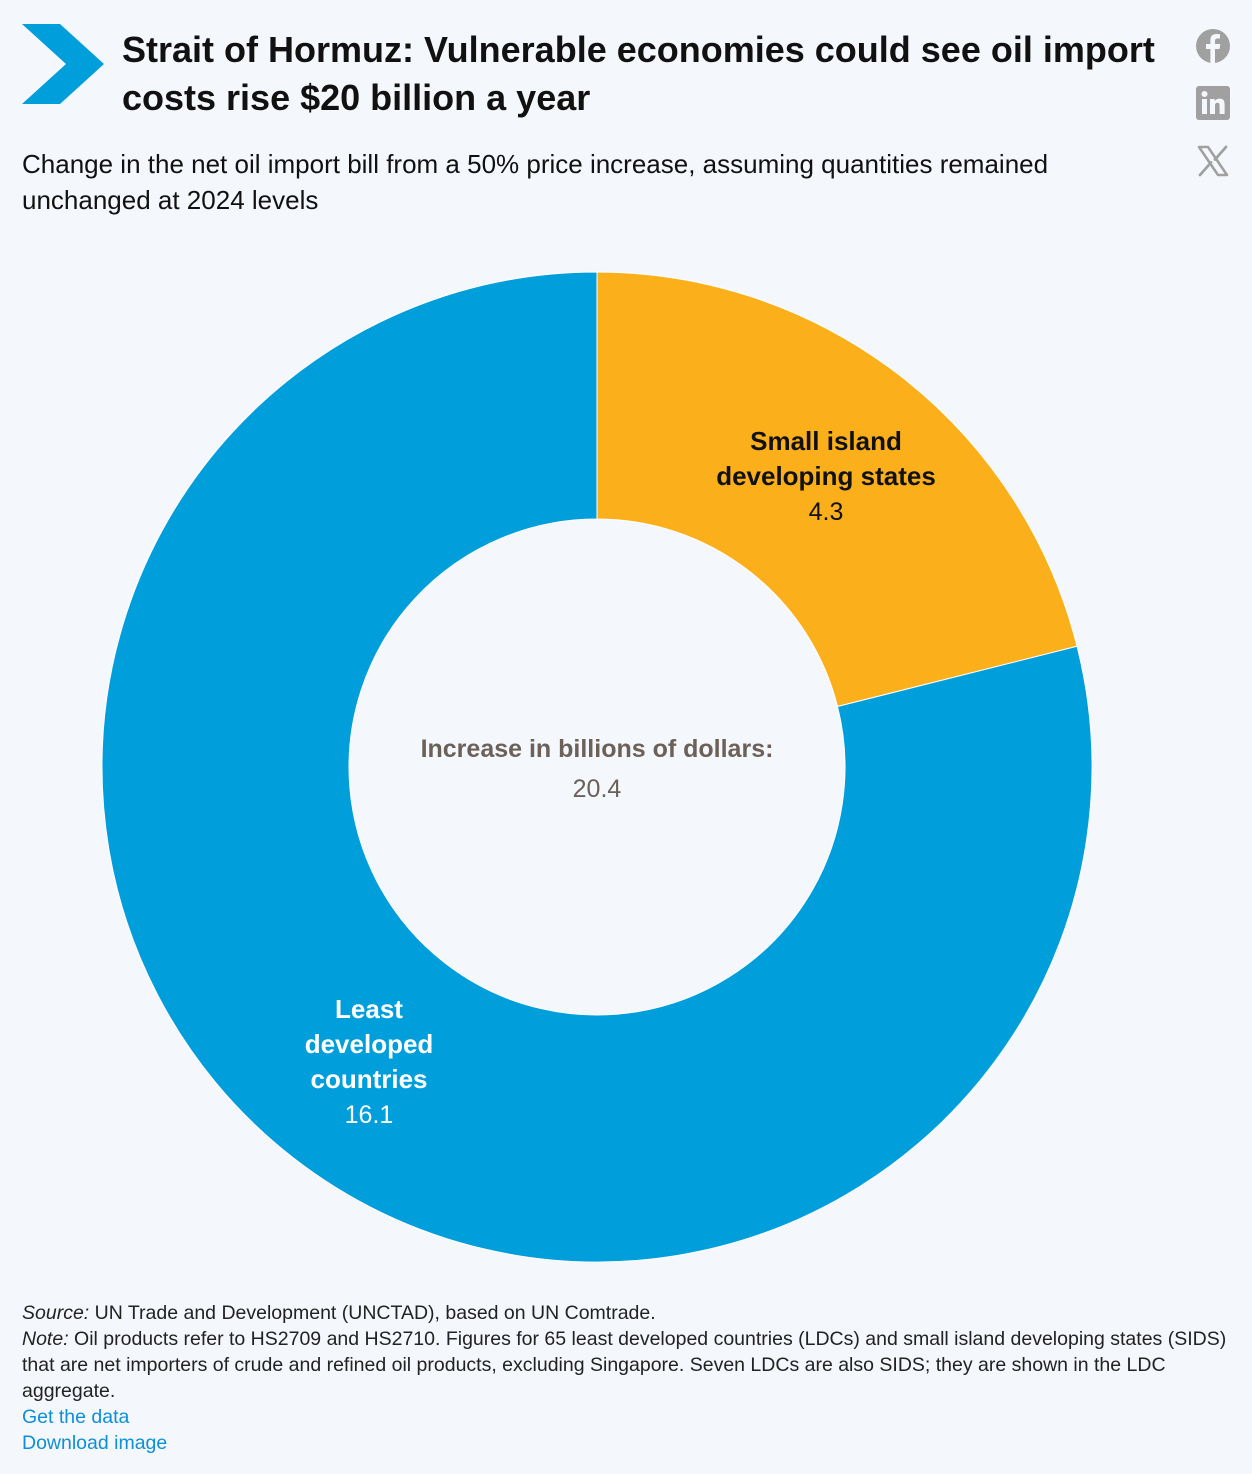  Describe the element at coordinates (1213, 103) in the screenshot. I see `linkedin-icon` at that location.